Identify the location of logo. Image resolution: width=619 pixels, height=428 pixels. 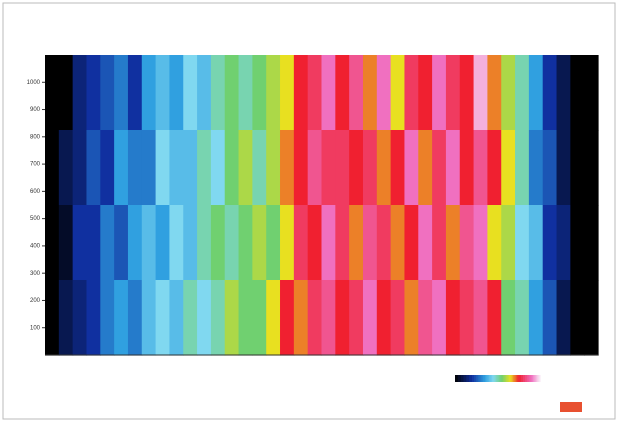
(571, 407).